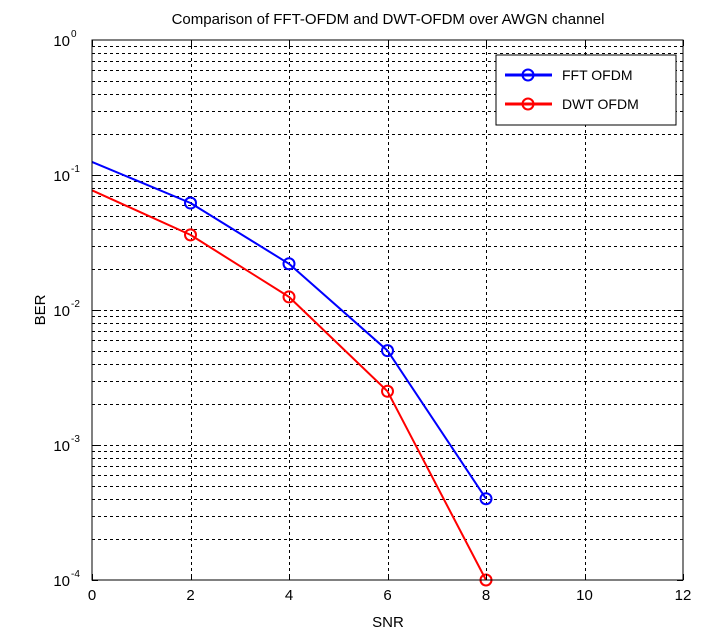 This screenshot has height=639, width=702. What do you see at coordinates (75, 439) in the screenshot?
I see `y-tick-label-exponent: -3` at bounding box center [75, 439].